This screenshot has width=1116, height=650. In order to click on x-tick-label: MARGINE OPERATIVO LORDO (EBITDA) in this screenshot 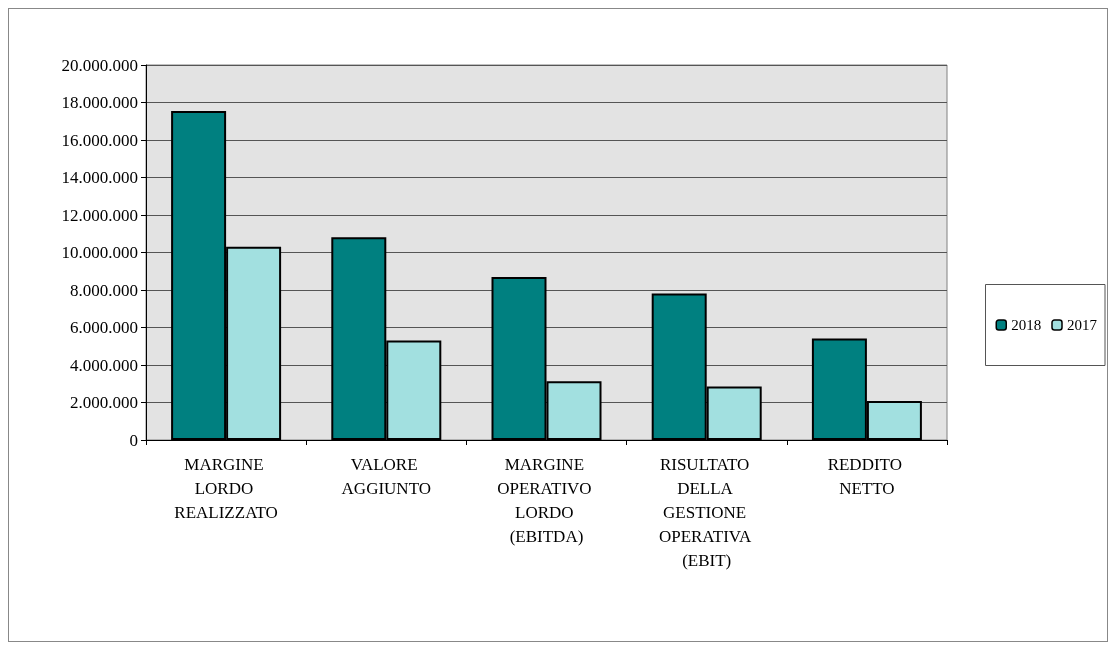, I will do `click(546, 500)`.